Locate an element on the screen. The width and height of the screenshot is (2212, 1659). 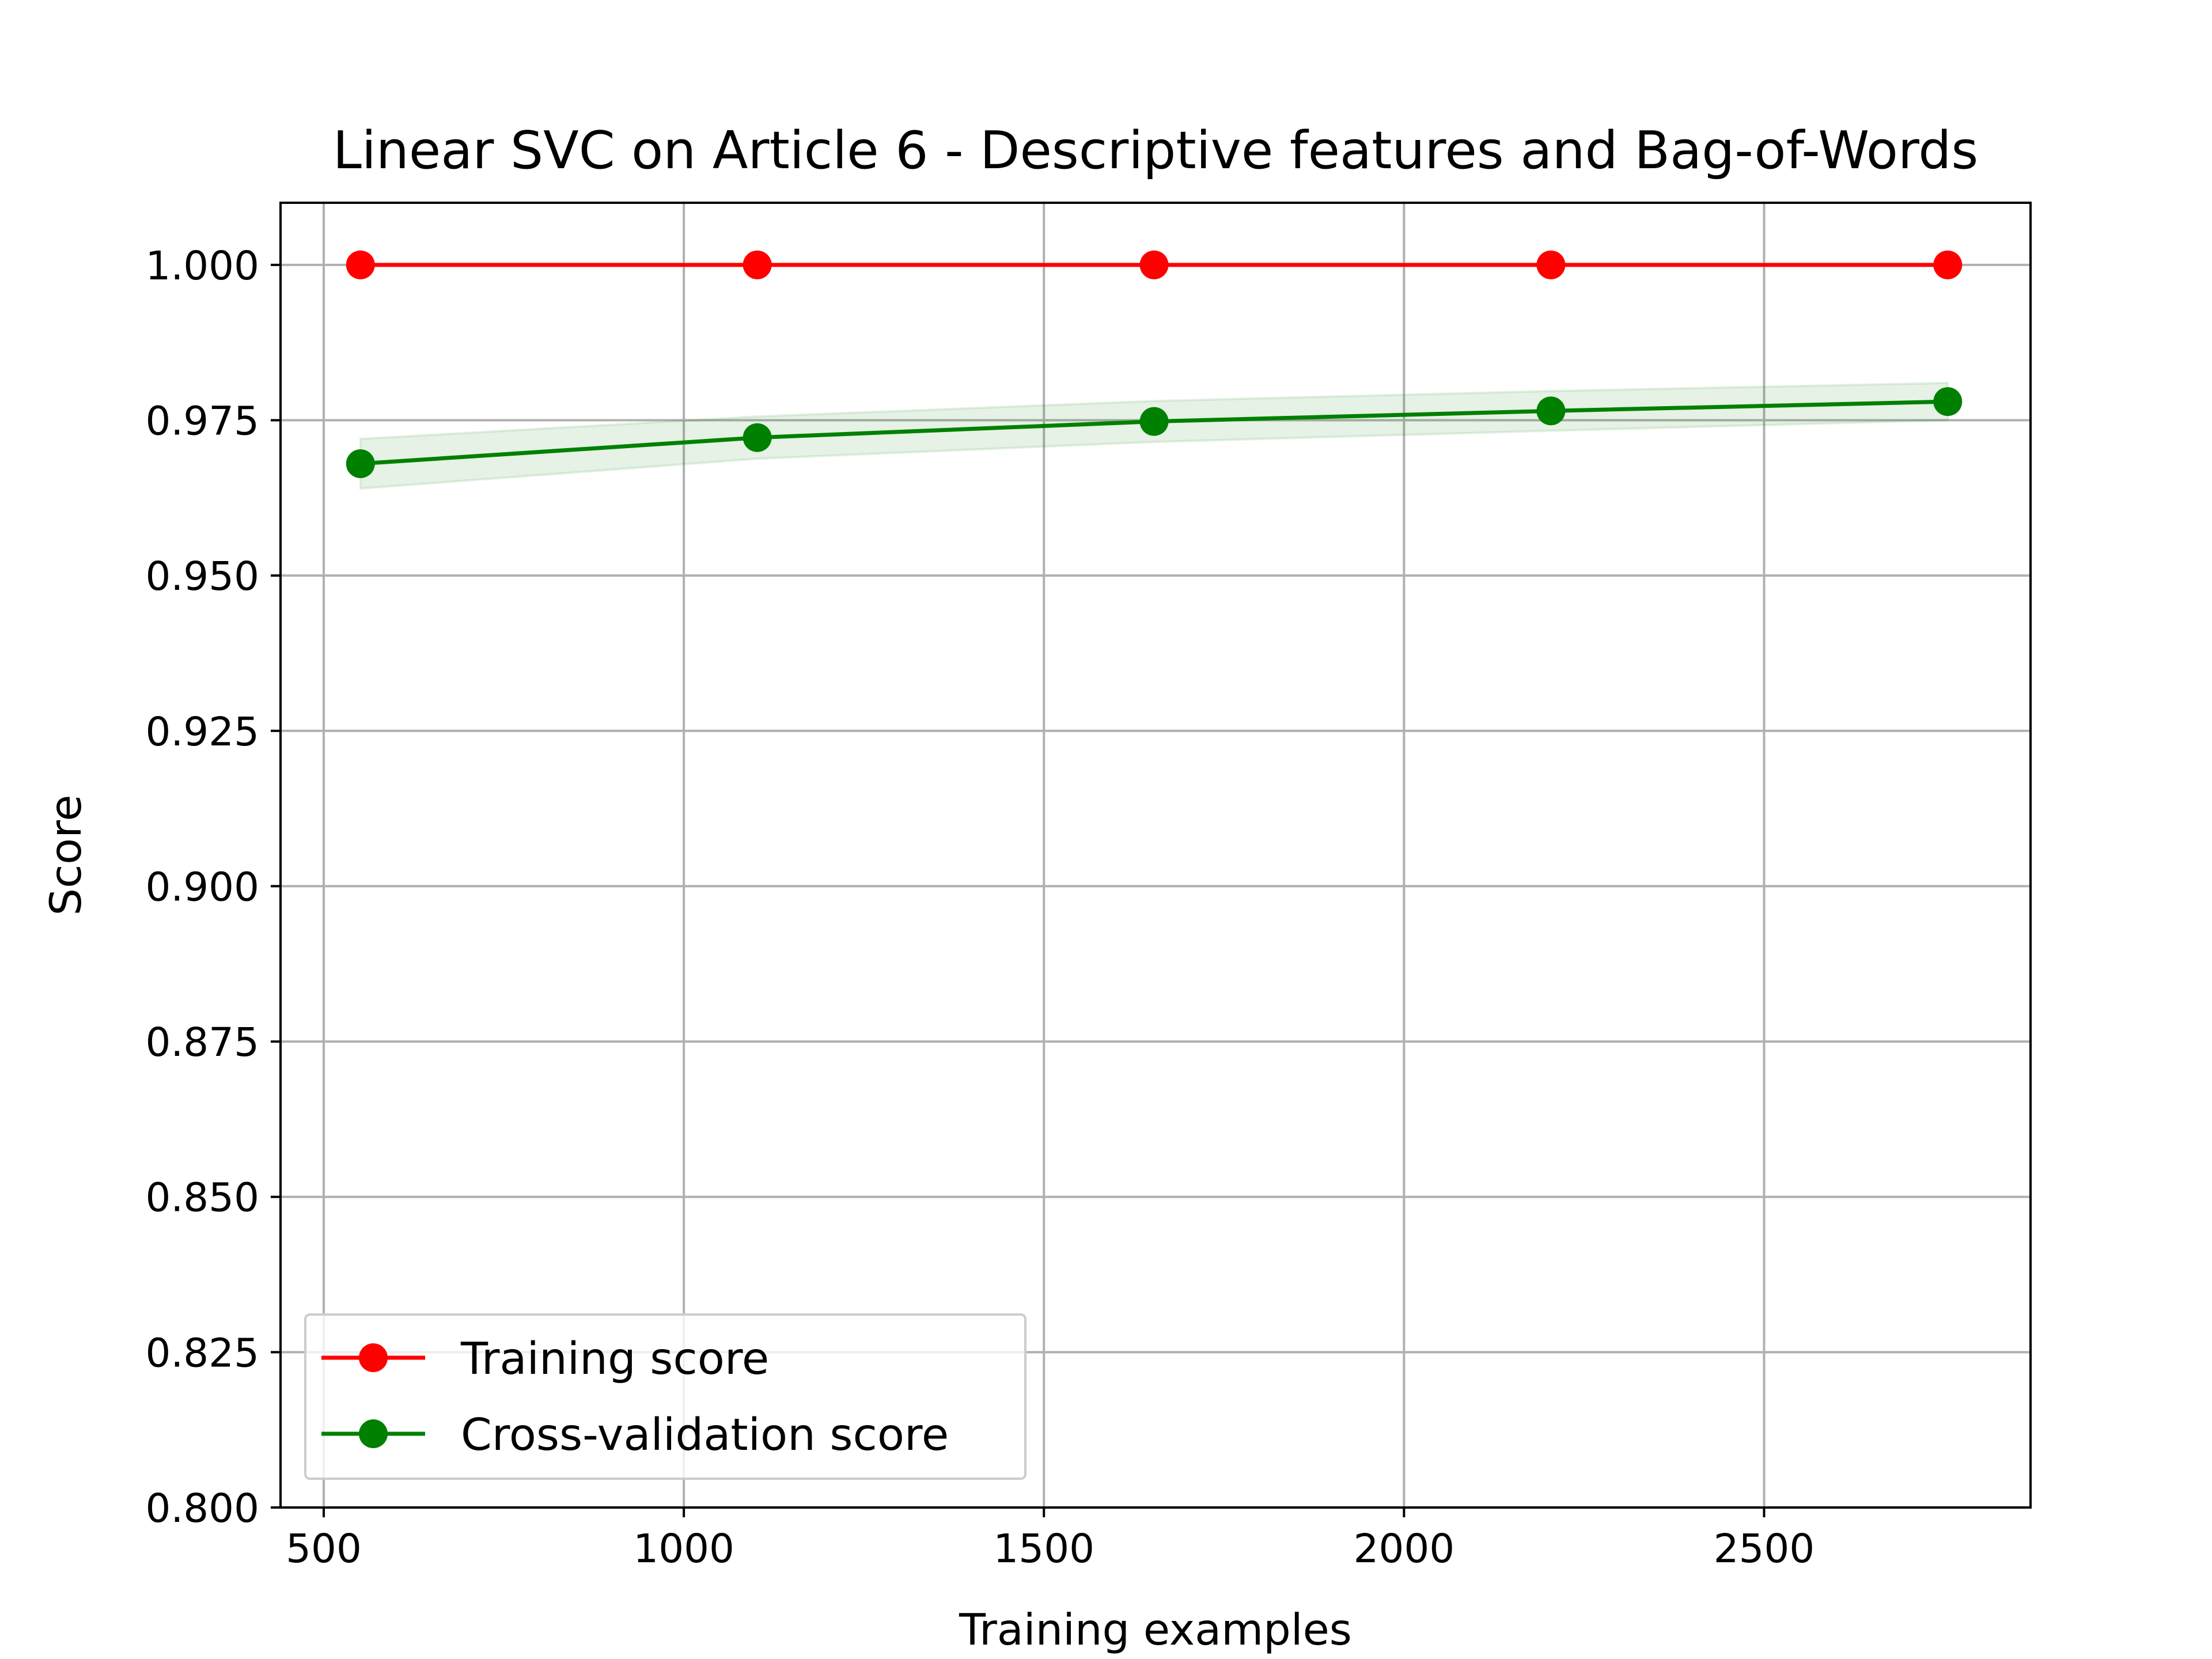
y-tick-label: 0.850 is located at coordinates (202, 1198).